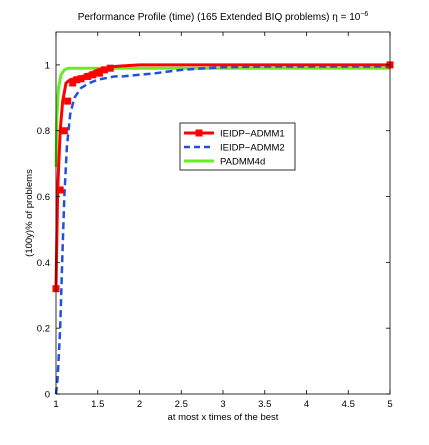 This screenshot has width=429, height=445. Describe the element at coordinates (223, 417) in the screenshot. I see `x-axis-label: at most x times of the best` at that location.